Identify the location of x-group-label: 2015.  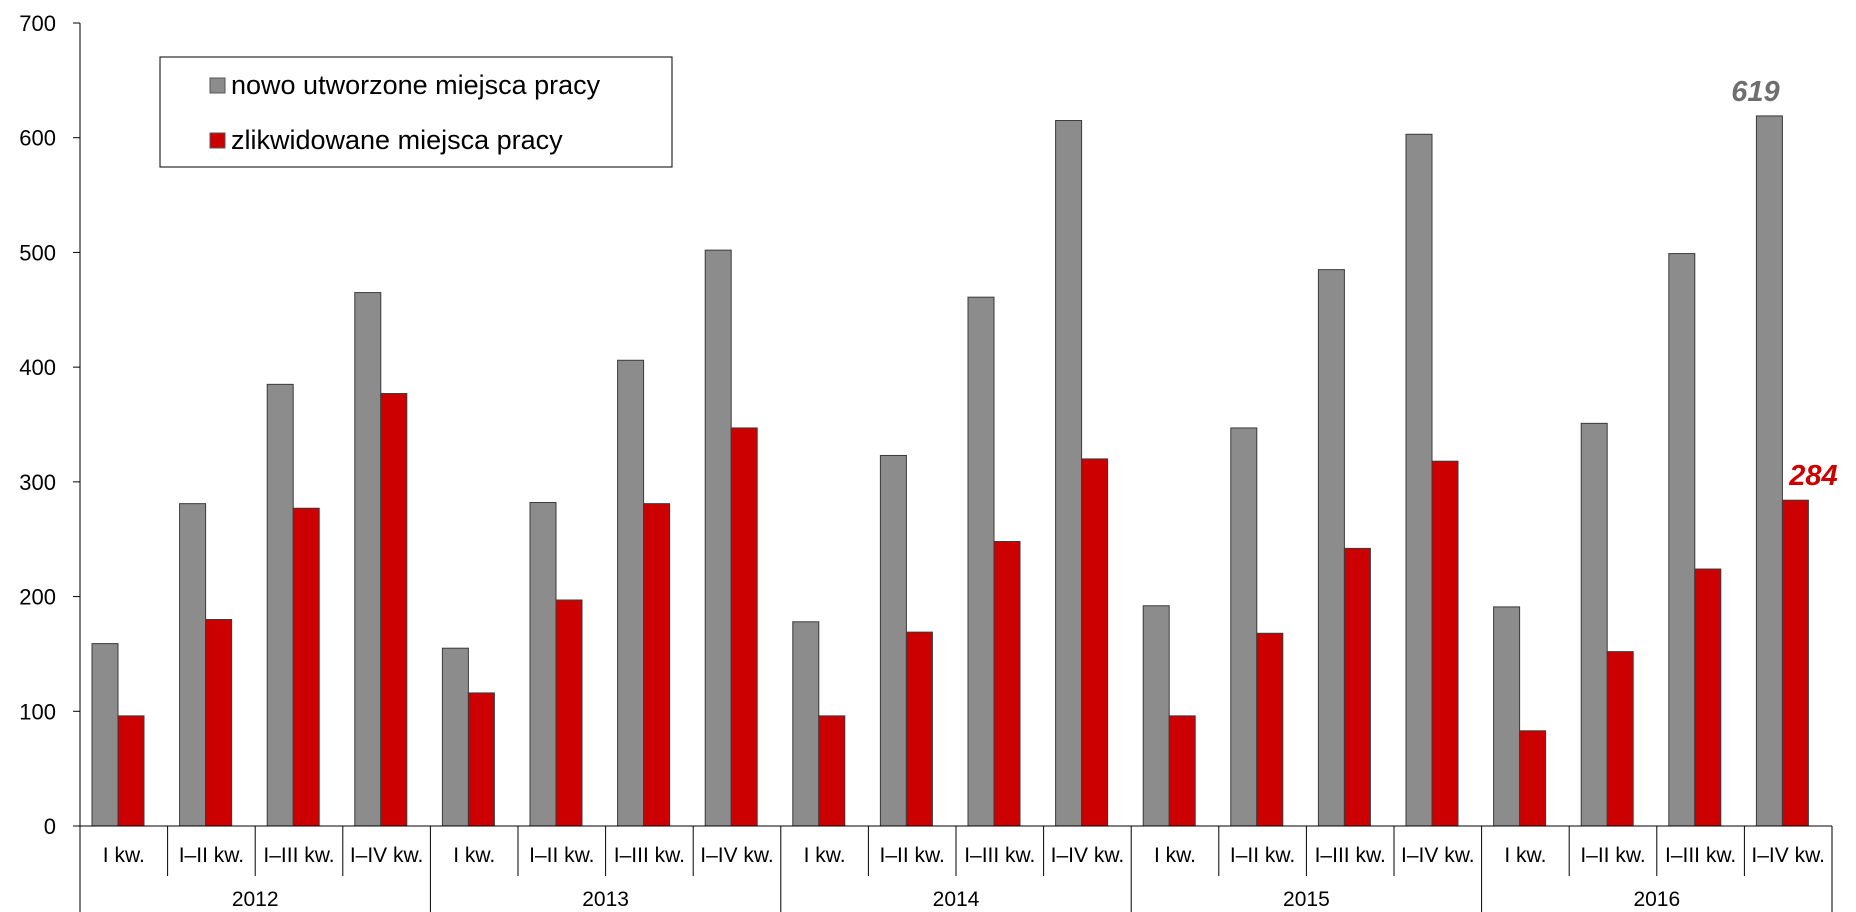
(1306, 899).